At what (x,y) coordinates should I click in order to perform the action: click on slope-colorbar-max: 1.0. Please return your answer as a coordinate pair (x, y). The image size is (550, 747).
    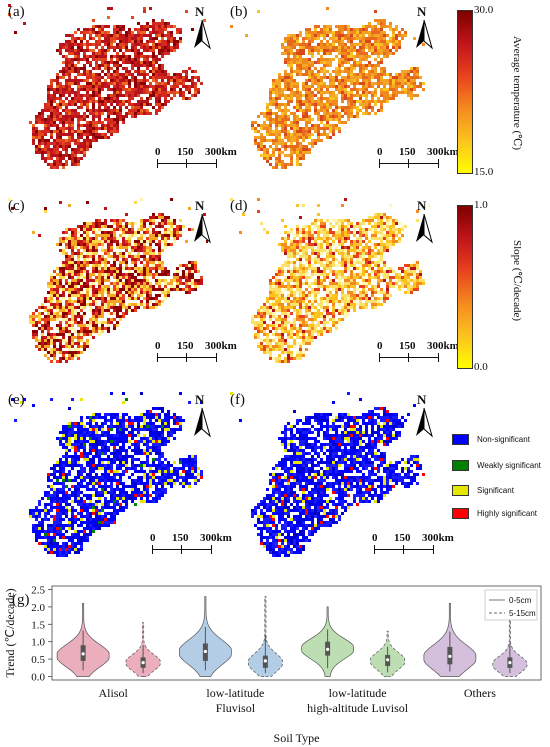
    Looking at the image, I should click on (481, 205).